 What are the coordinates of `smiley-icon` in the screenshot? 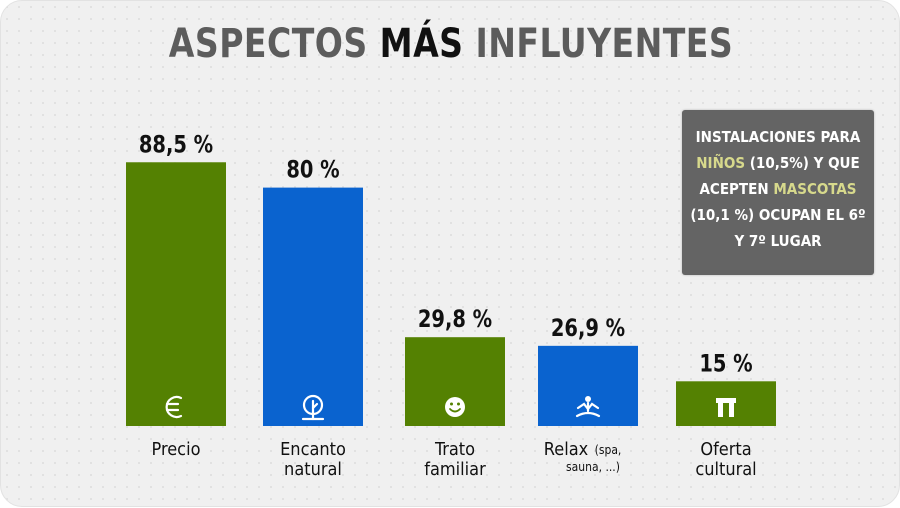 It's located at (455, 407).